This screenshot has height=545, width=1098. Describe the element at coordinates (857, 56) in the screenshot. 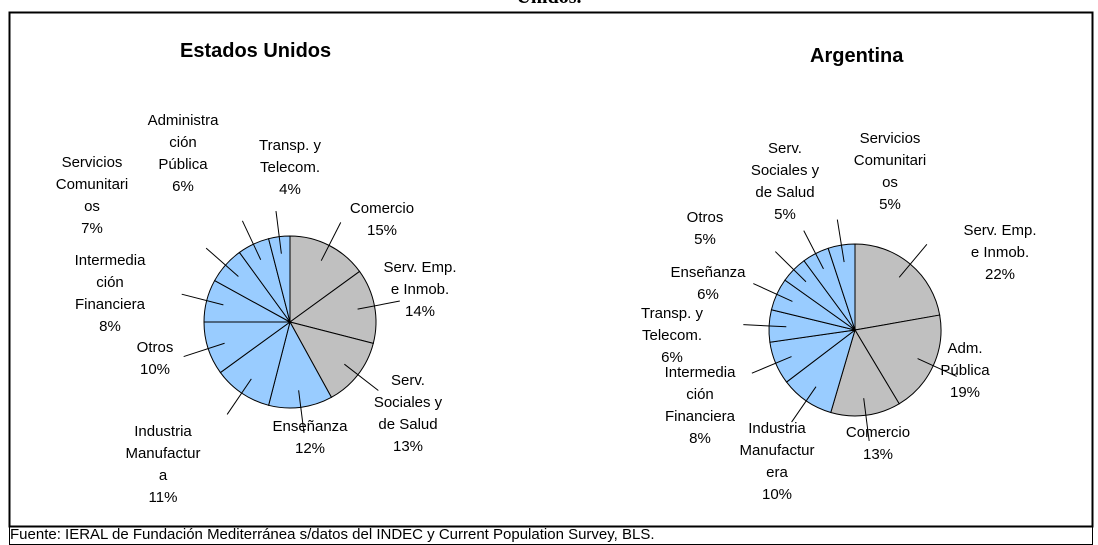

I see `pie-title: Argentina` at that location.